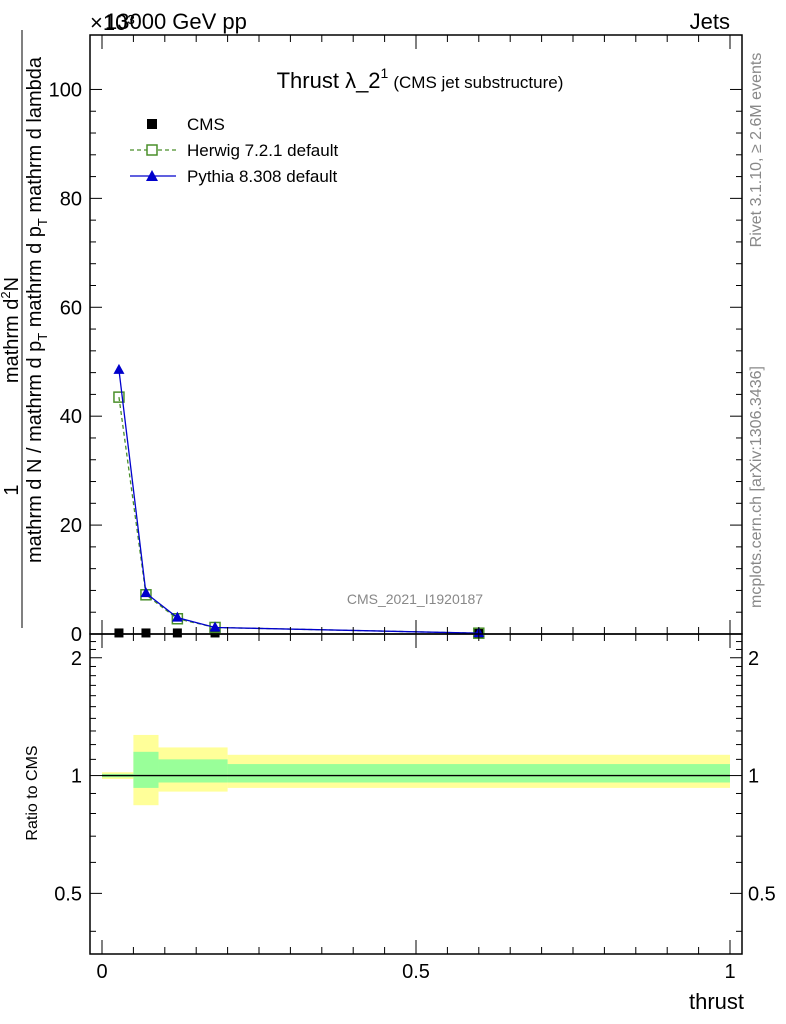 The height and width of the screenshot is (1024, 786). I want to click on ratio-y-tick-label-right: 2, so click(753, 659).